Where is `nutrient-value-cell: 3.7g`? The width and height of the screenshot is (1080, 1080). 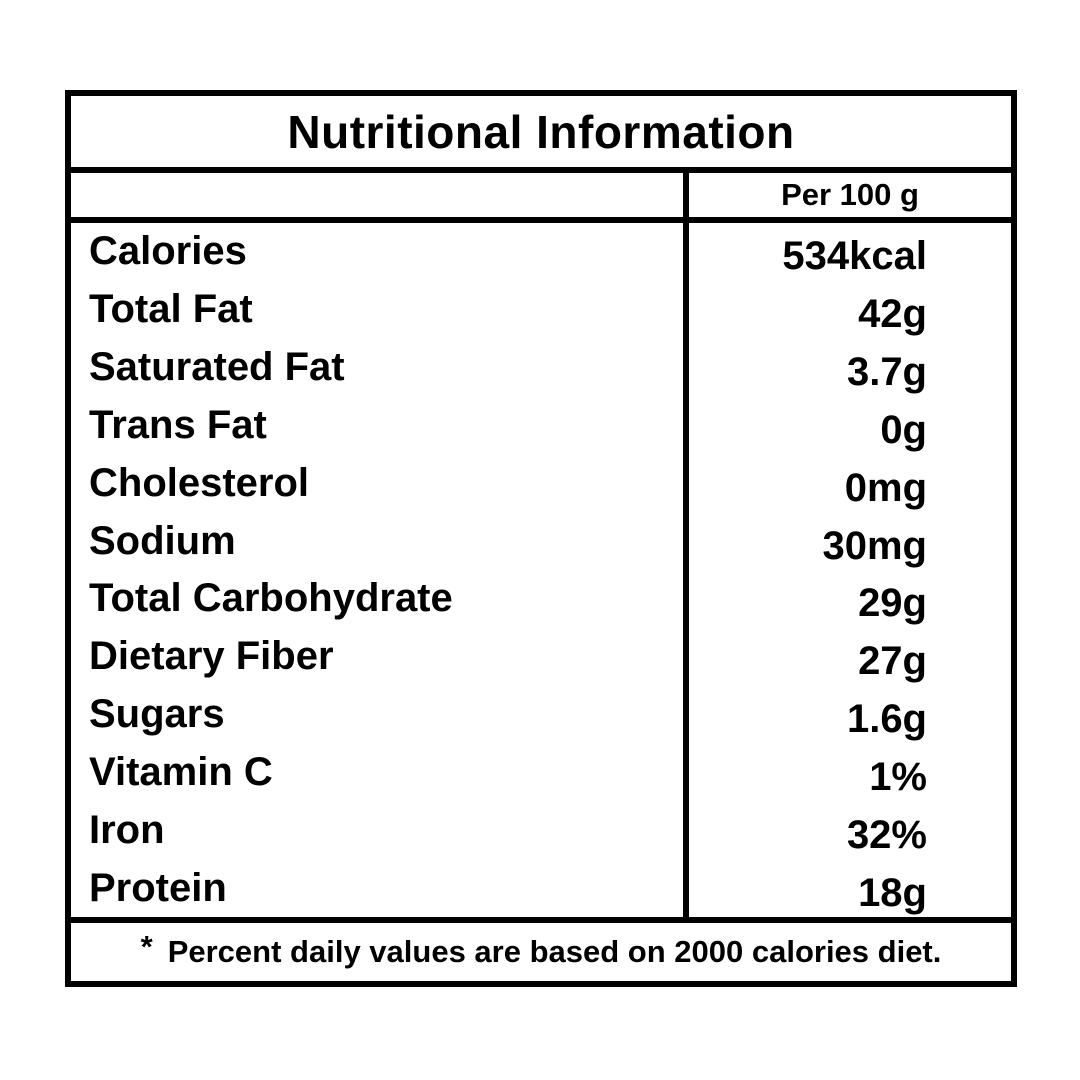
nutrient-value-cell: 3.7g is located at coordinates (847, 367).